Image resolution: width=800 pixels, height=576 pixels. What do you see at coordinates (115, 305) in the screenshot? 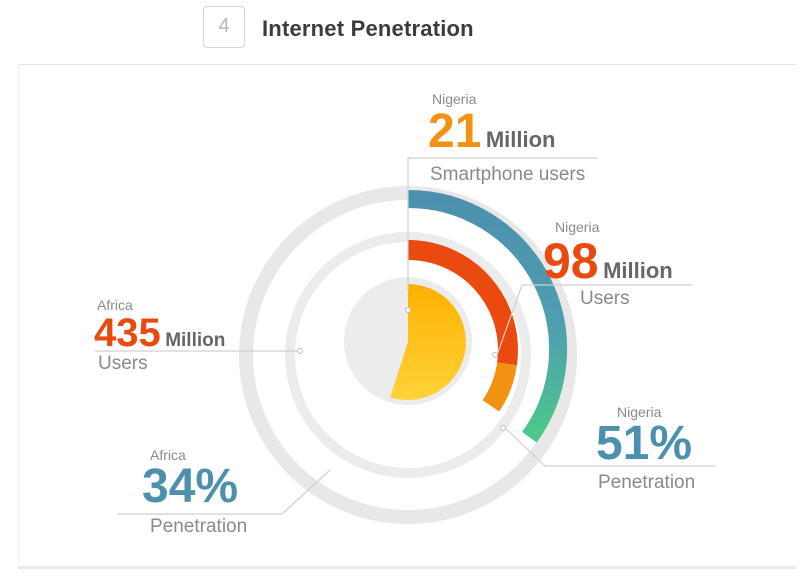
I see `label-region-africa-users: Africa` at bounding box center [115, 305].